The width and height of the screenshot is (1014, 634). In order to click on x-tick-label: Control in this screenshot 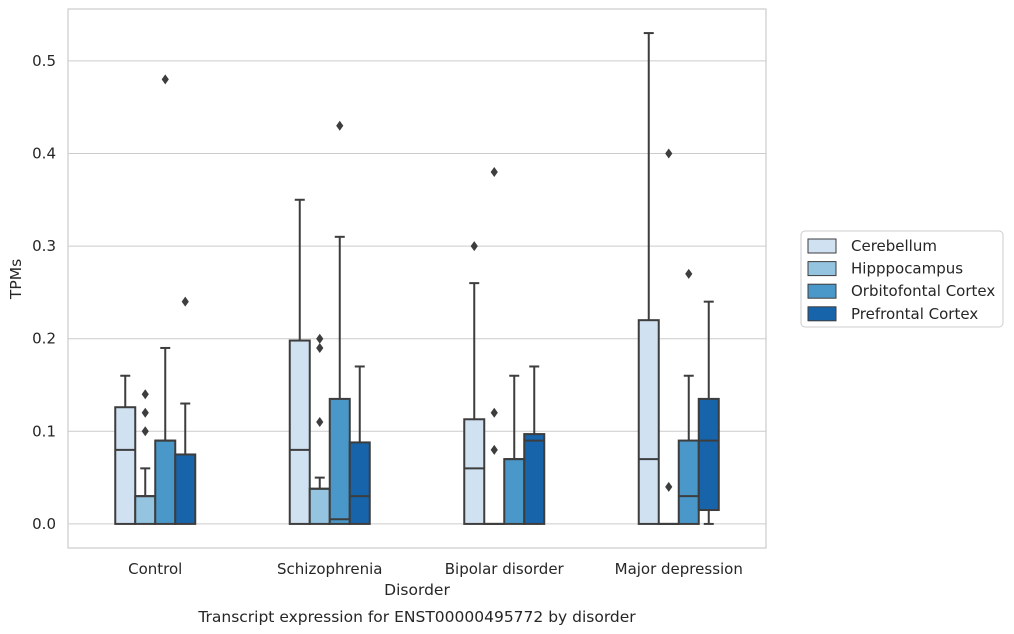, I will do `click(155, 569)`.